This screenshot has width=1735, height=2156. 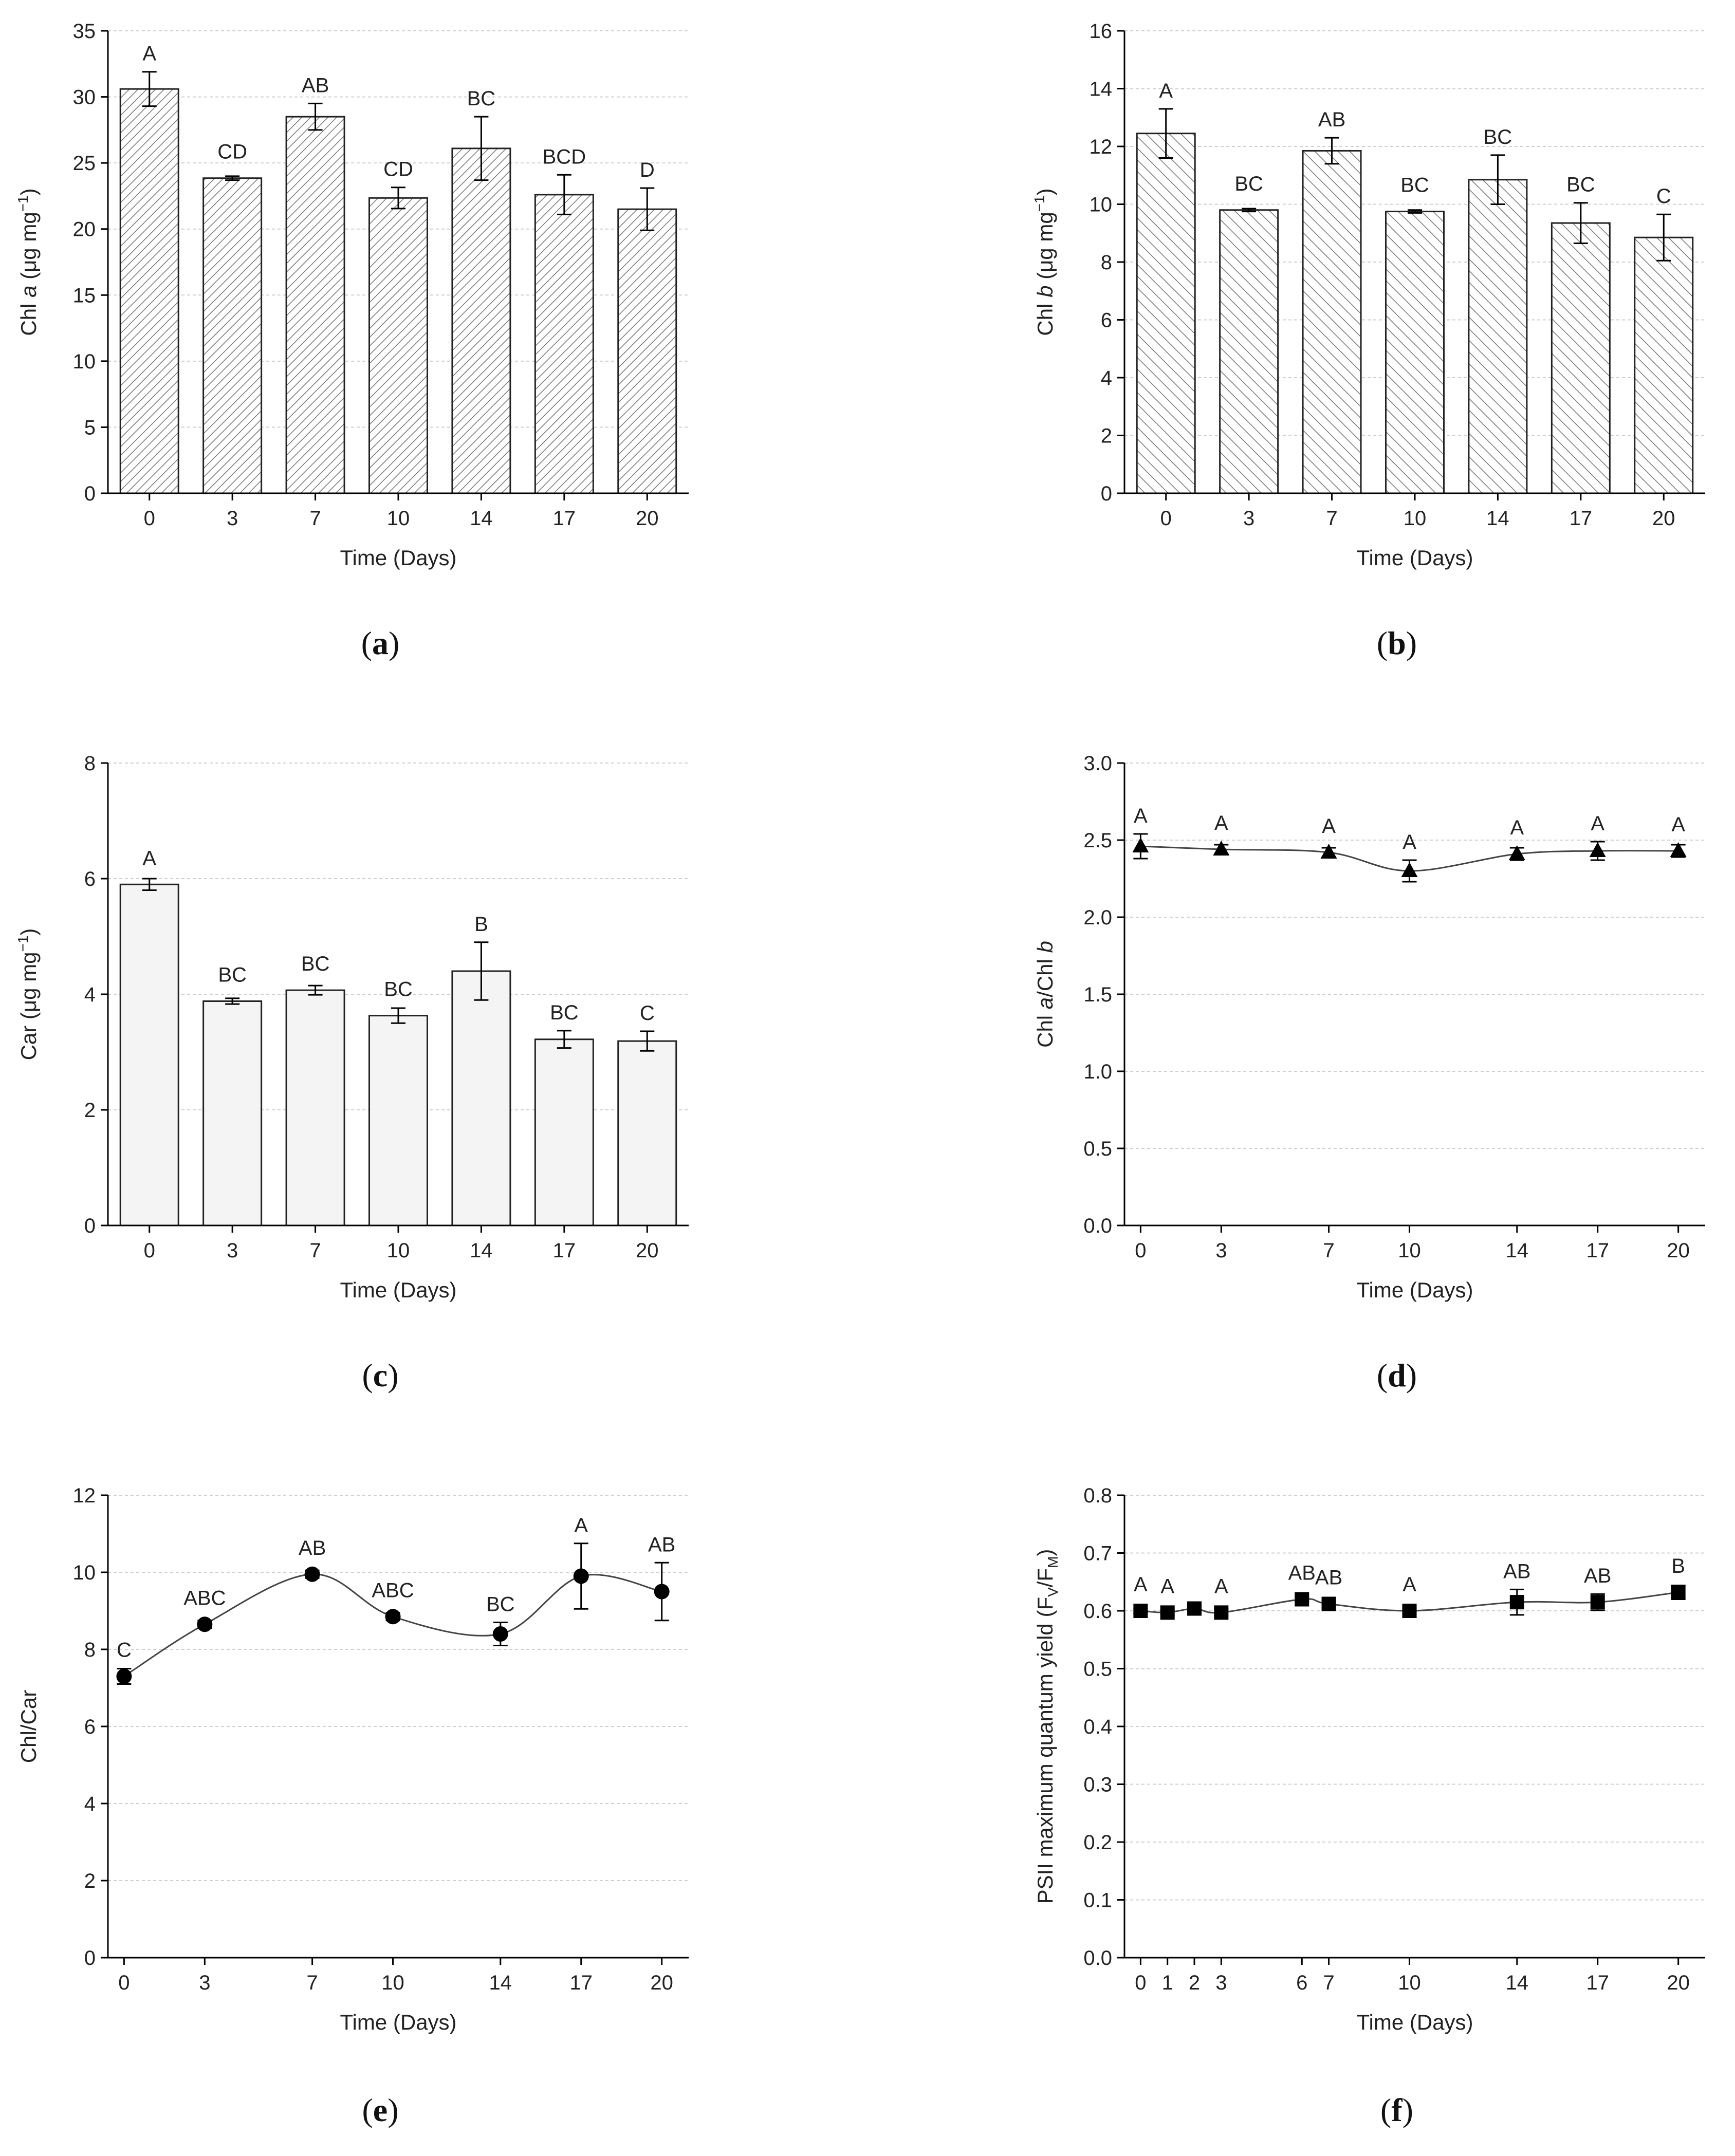 I want to click on y-tick-label: 0.2, so click(x=1097, y=1842).